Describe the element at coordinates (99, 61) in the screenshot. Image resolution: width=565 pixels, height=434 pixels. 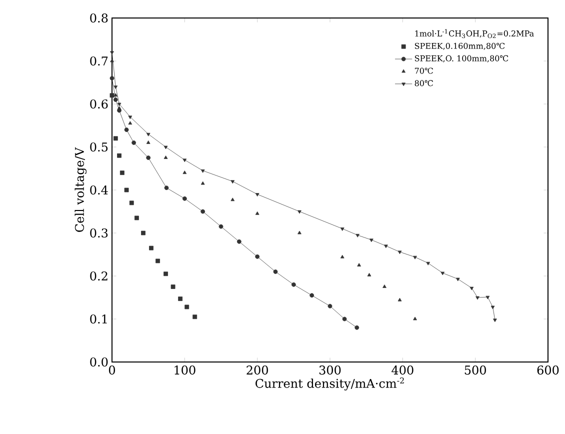
I see `y-tick-label: 0.7` at that location.